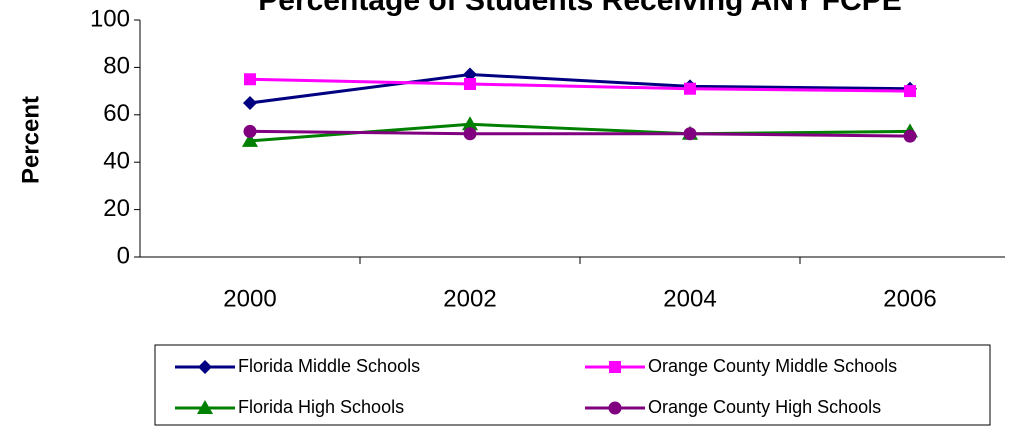 Image resolution: width=1012 pixels, height=426 pixels. What do you see at coordinates (772, 366) in the screenshot?
I see `legend-label: Orange County Middle Schools` at bounding box center [772, 366].